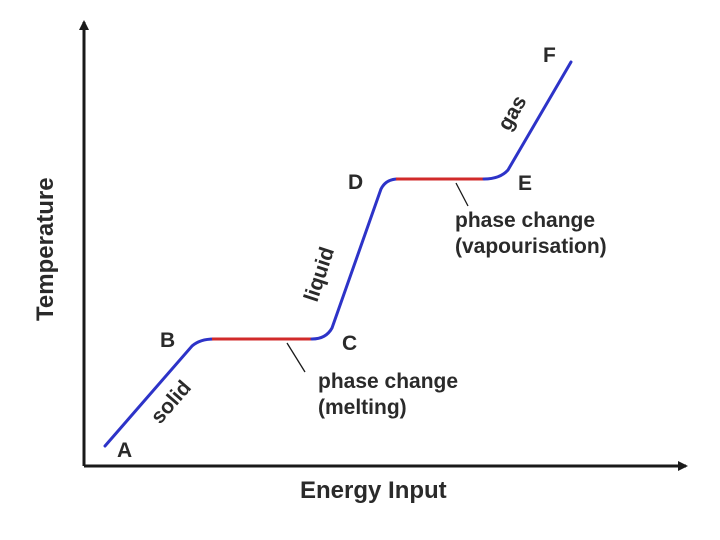  I want to click on vapourisation-leader-line, so click(462, 194).